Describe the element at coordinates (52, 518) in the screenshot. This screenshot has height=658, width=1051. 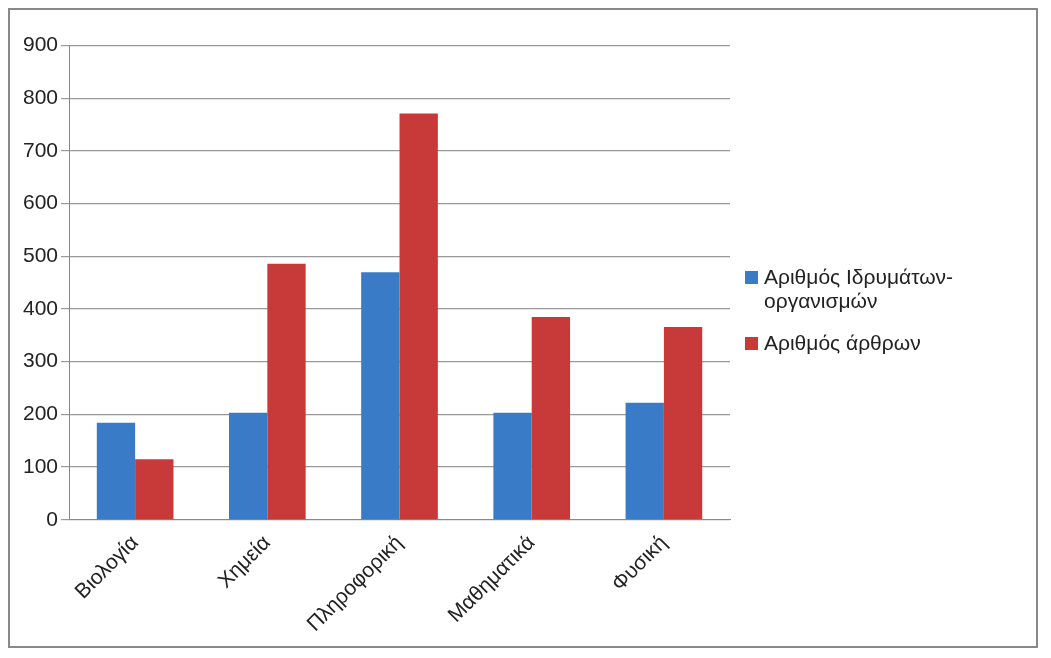
I see `y-tick-label: 0` at that location.